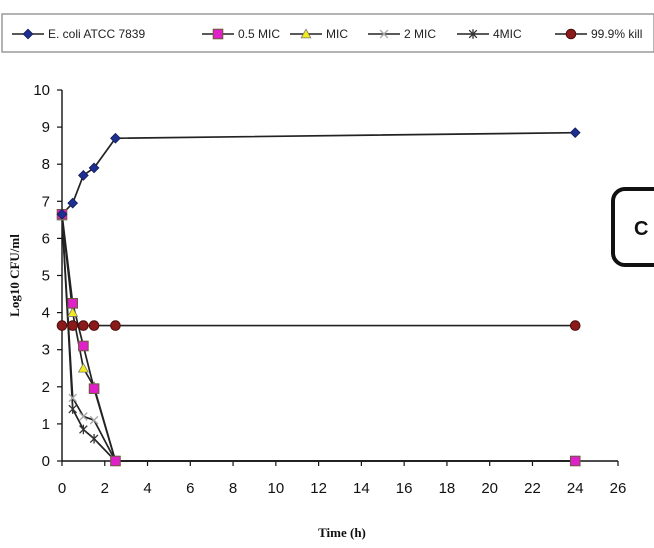 This screenshot has height=548, width=654. I want to click on y-tick-label: 3, so click(46, 350).